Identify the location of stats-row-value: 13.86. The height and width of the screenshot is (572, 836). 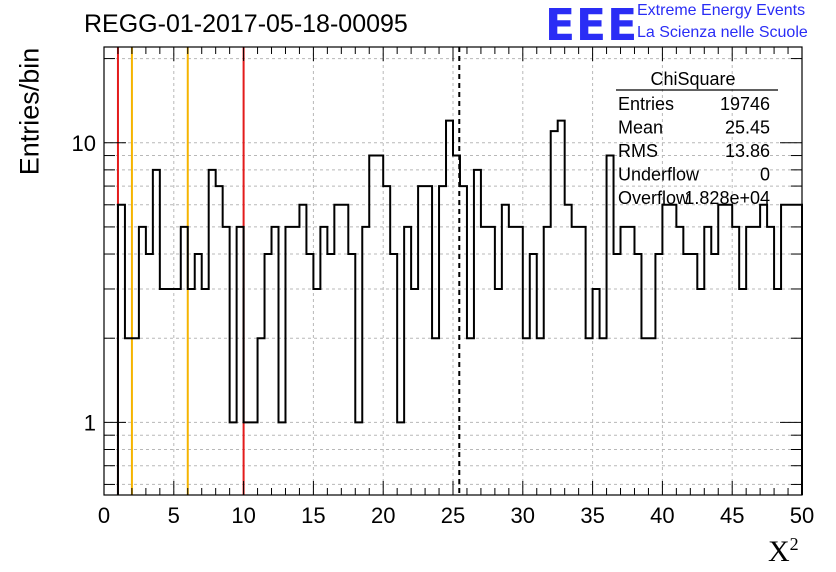
(747, 151).